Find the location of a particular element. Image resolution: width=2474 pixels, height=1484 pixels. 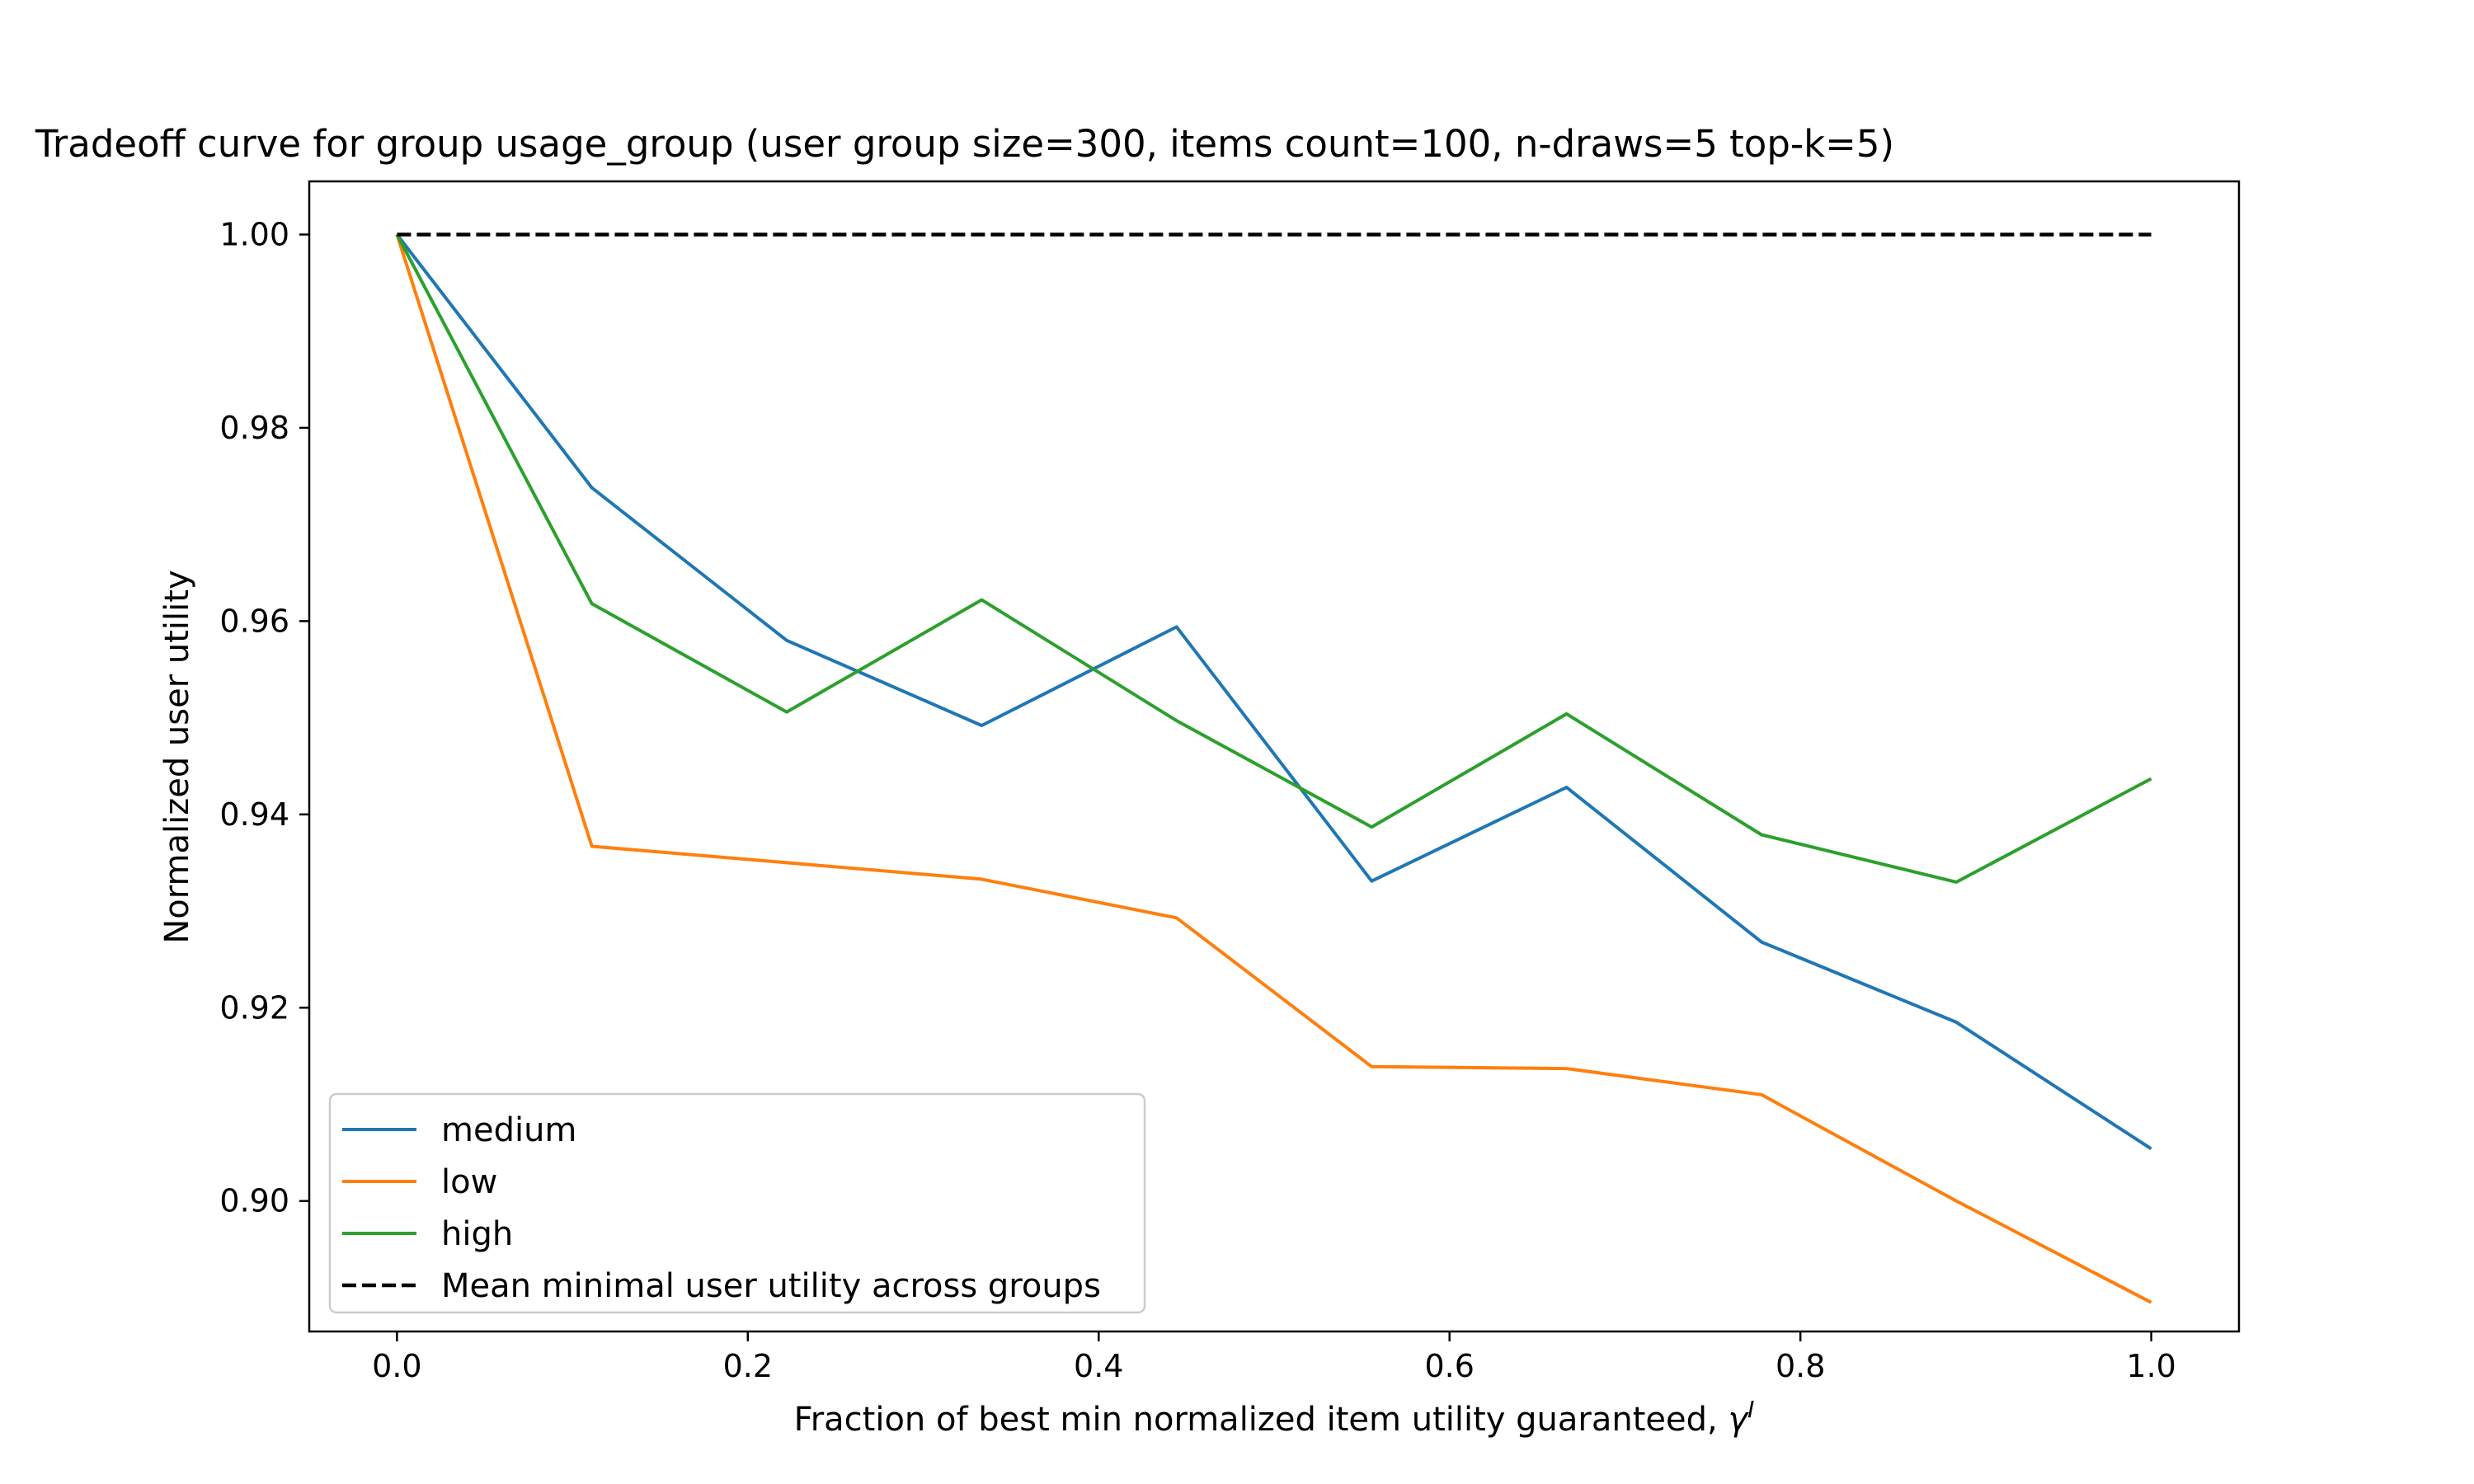

y-tick-label: 0.92 is located at coordinates (254, 1007).